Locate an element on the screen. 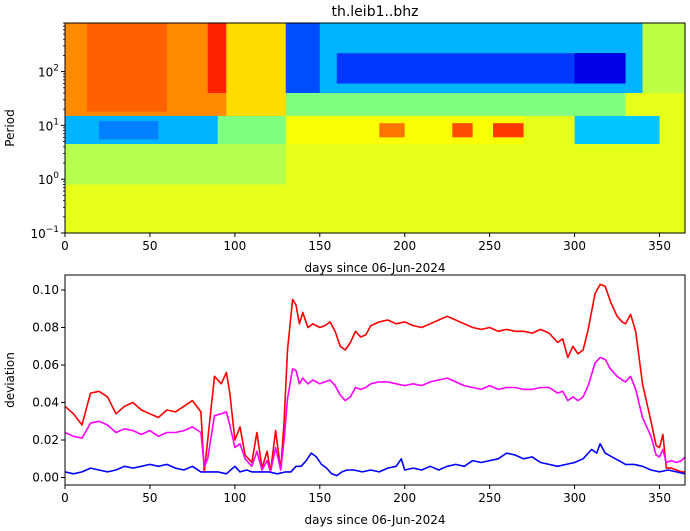 The width and height of the screenshot is (690, 531). line-x-ticks: 0 50 100 150 200 250 300 350 is located at coordinates (366, 495).